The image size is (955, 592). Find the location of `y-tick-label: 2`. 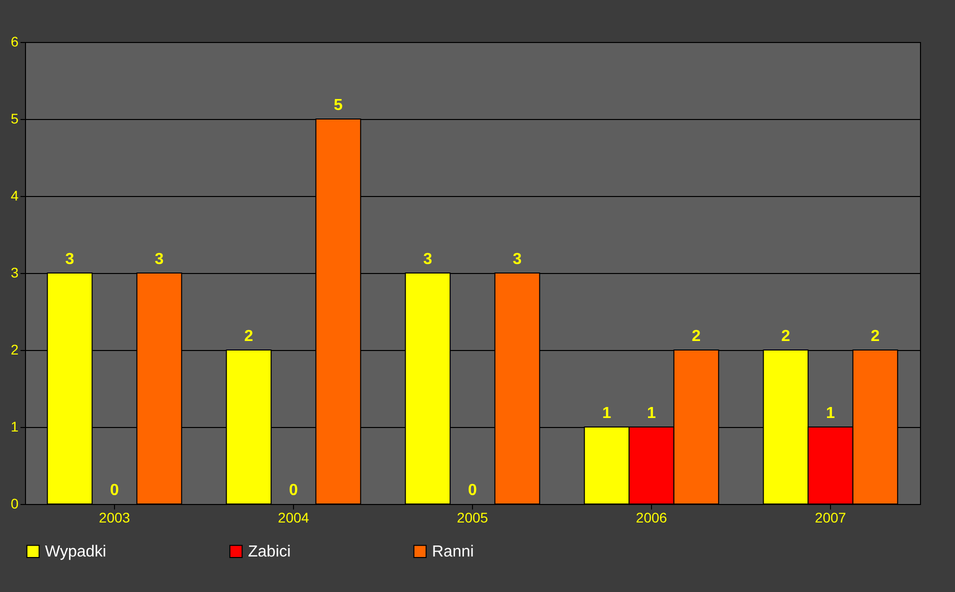

y-tick-label: 2 is located at coordinates (14, 350).